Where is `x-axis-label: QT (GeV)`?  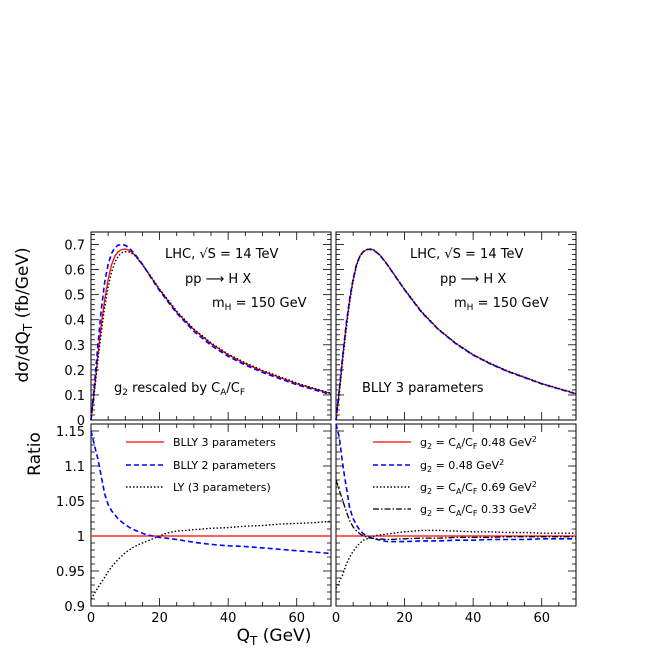
x-axis-label: QT (GeV) is located at coordinates (274, 637).